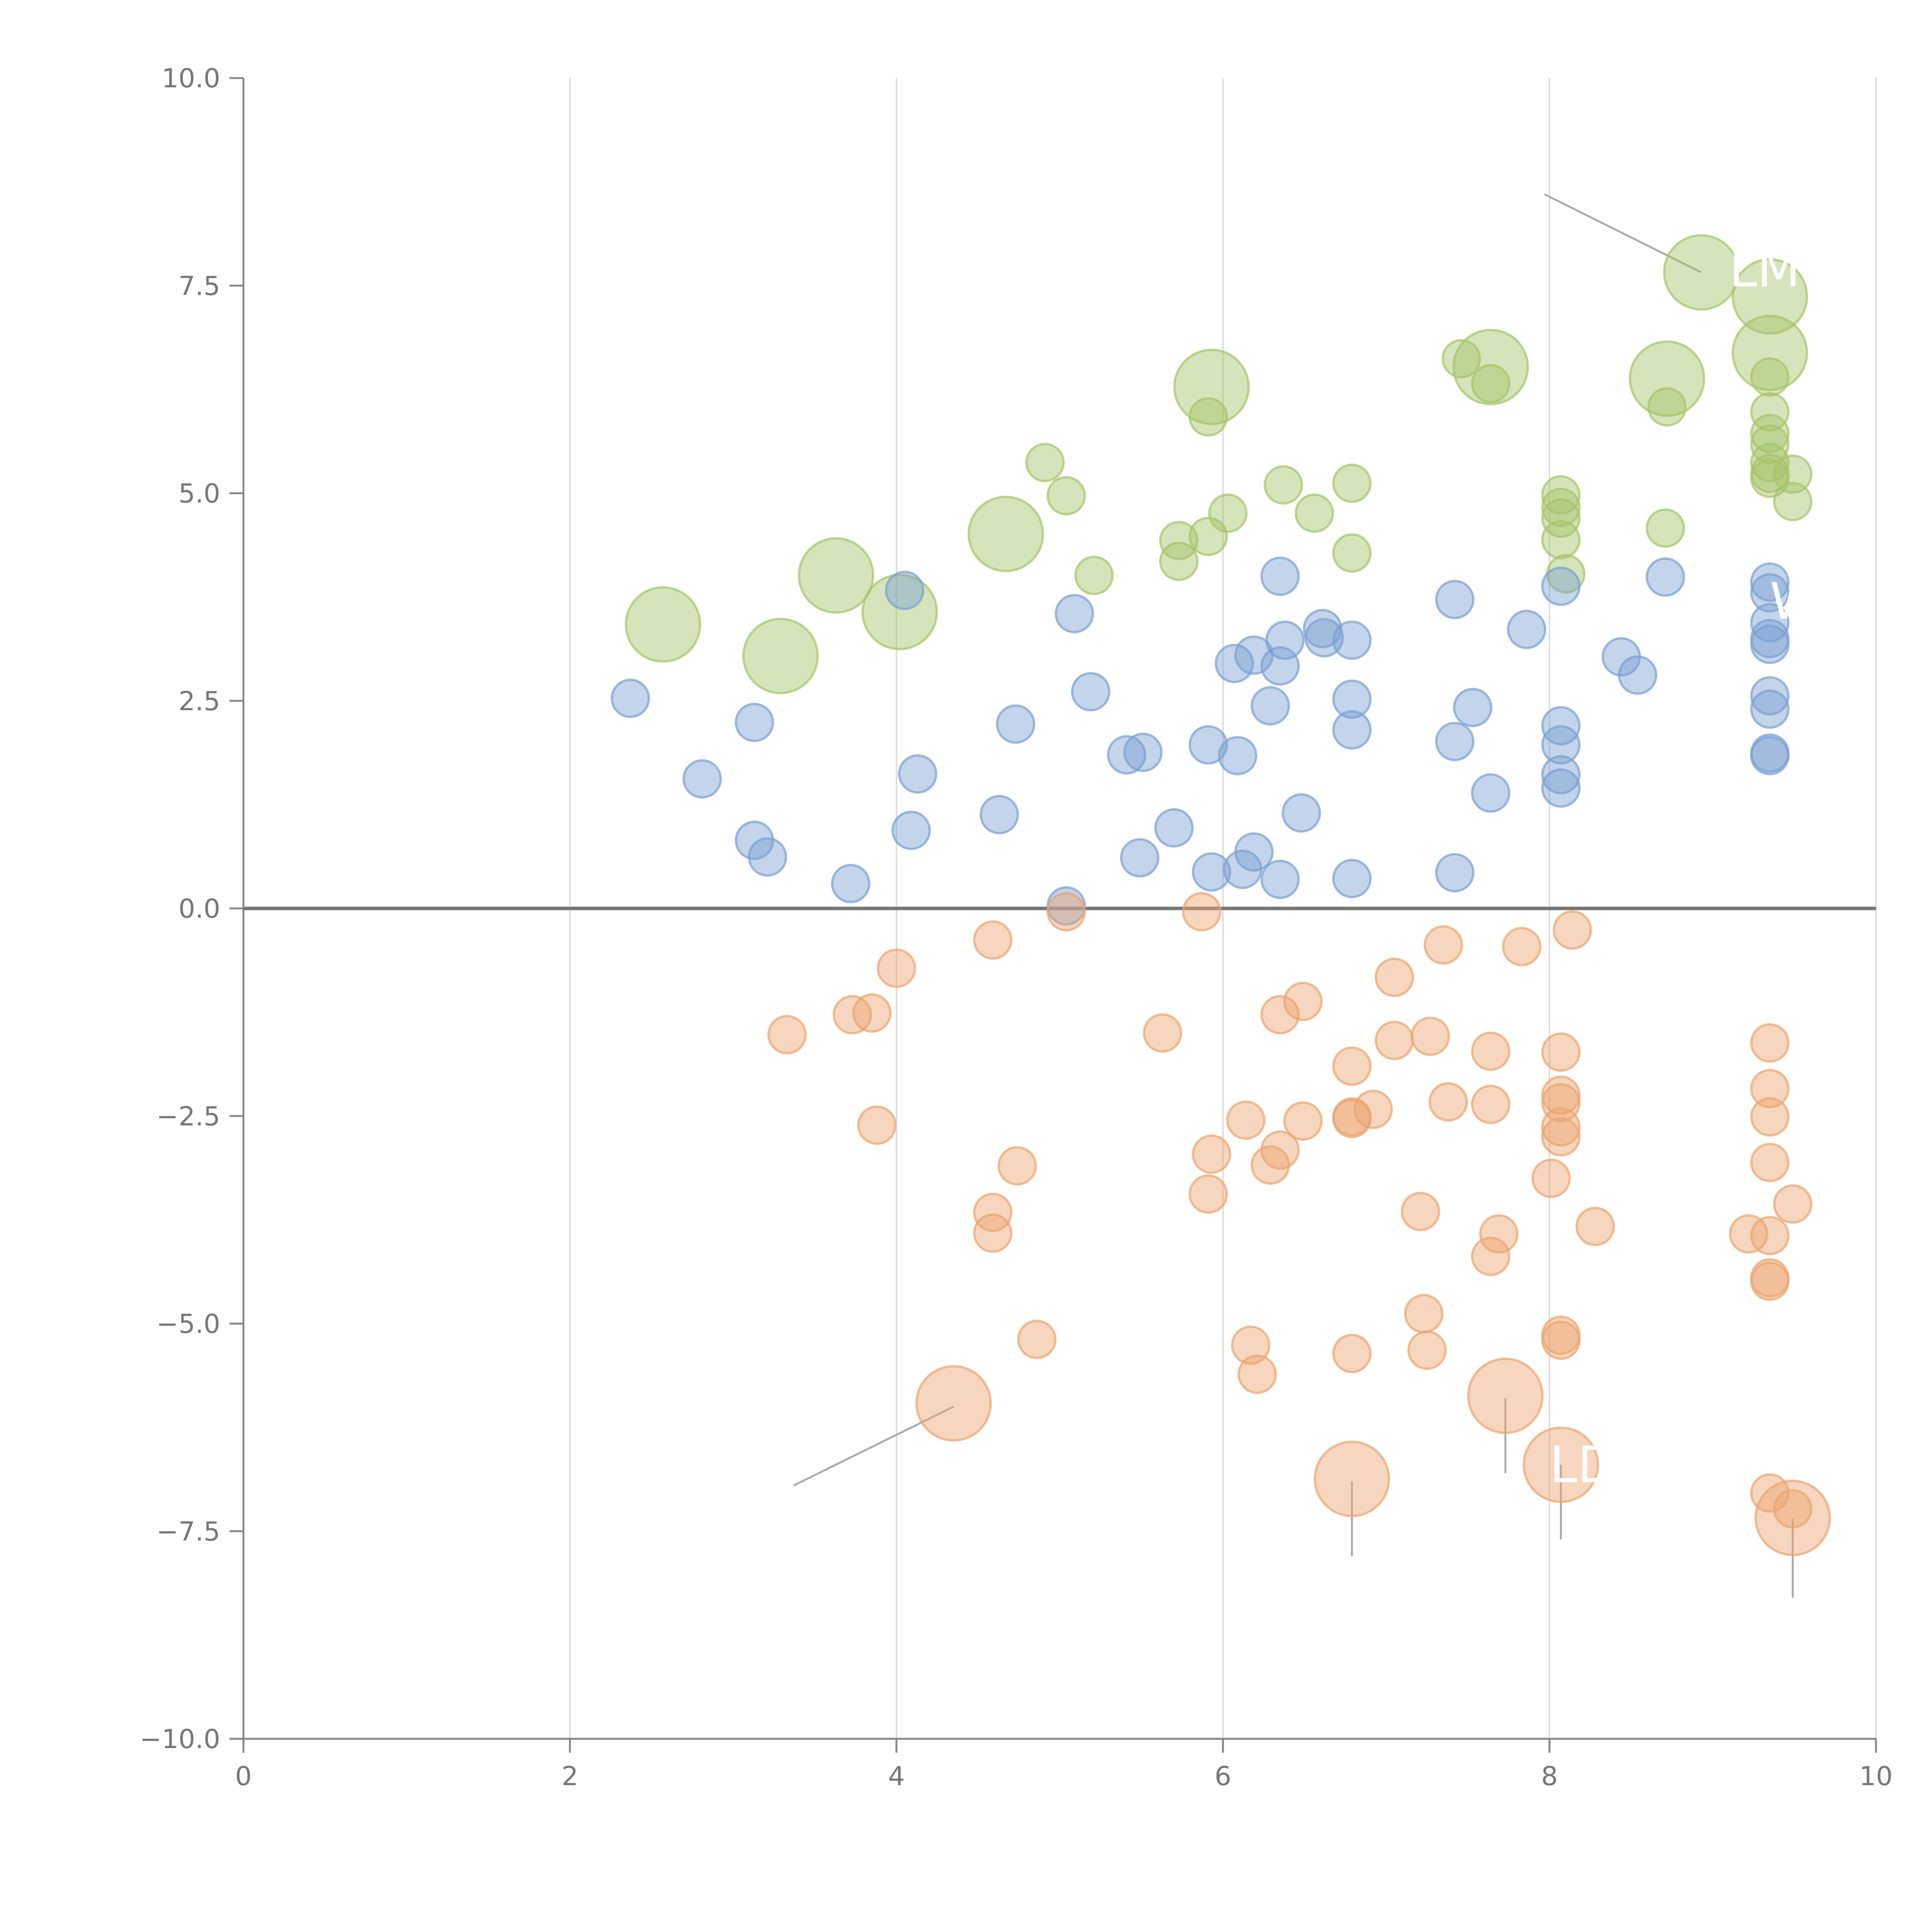 This screenshot has width=1932, height=1932. What do you see at coordinates (188, 1116) in the screenshot?
I see `y-tick-label: −2.5` at bounding box center [188, 1116].